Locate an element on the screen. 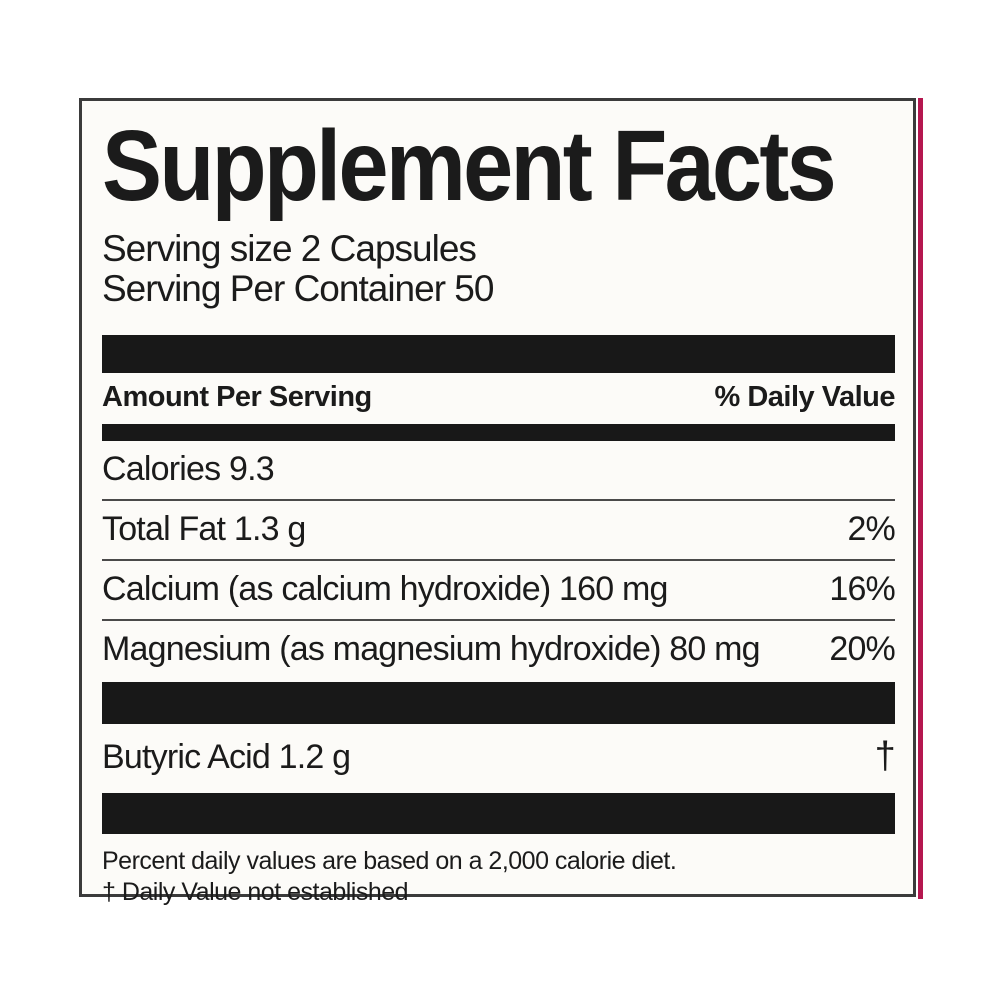  nutrient-row-calories: Calories 9.3 is located at coordinates (498, 471).